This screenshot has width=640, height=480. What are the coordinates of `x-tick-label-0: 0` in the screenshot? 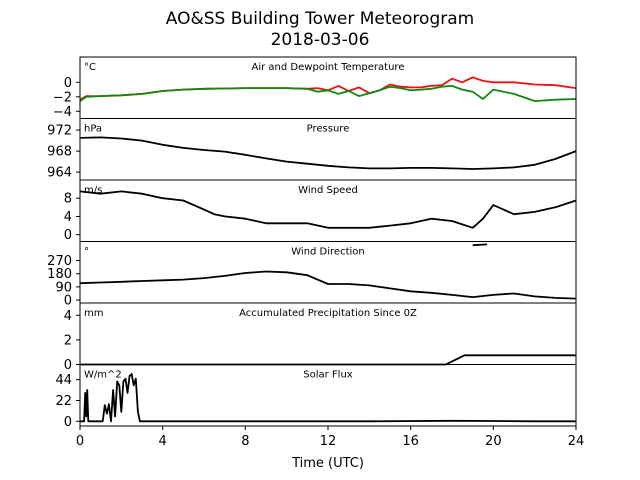 It's located at (80, 441).